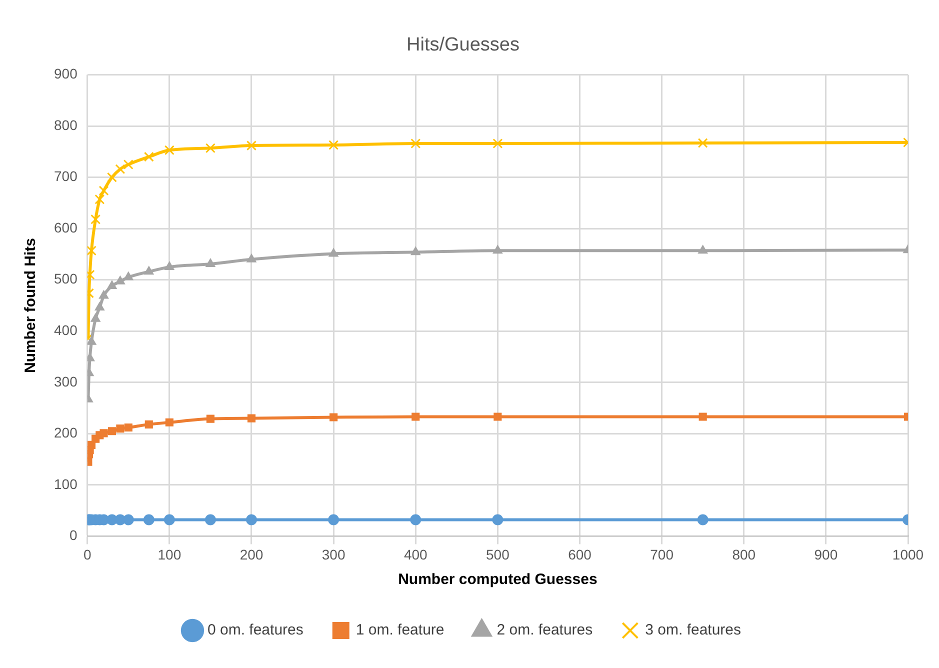 The height and width of the screenshot is (668, 939). I want to click on legend-label: 2 om. features, so click(544, 630).